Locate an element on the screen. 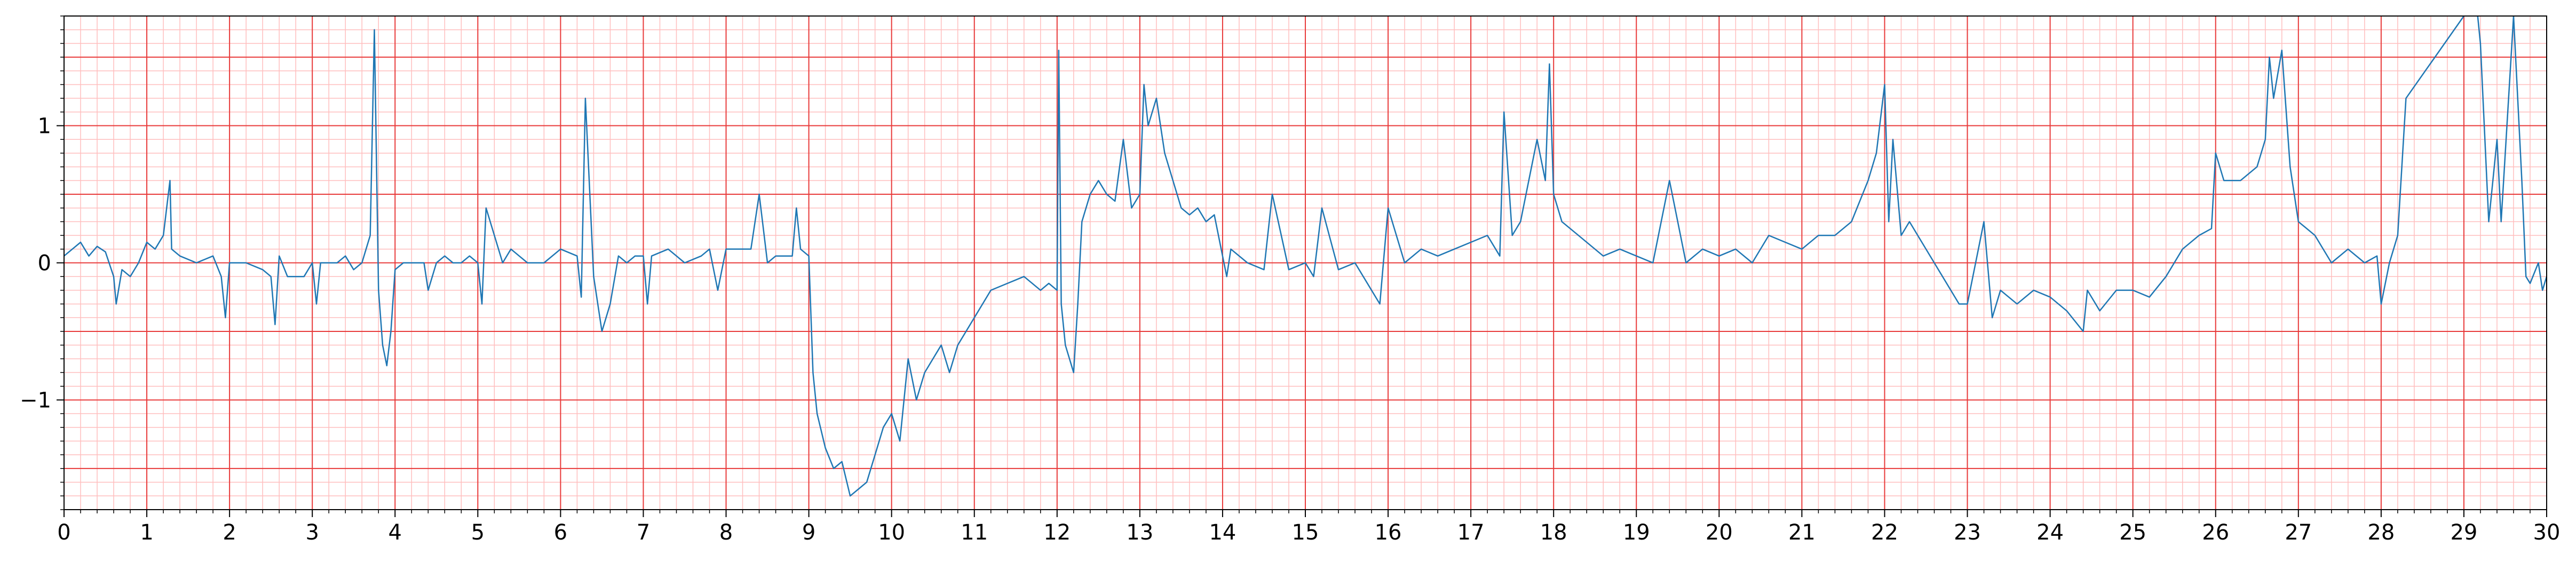  x-tick-label: 8 is located at coordinates (726, 532).